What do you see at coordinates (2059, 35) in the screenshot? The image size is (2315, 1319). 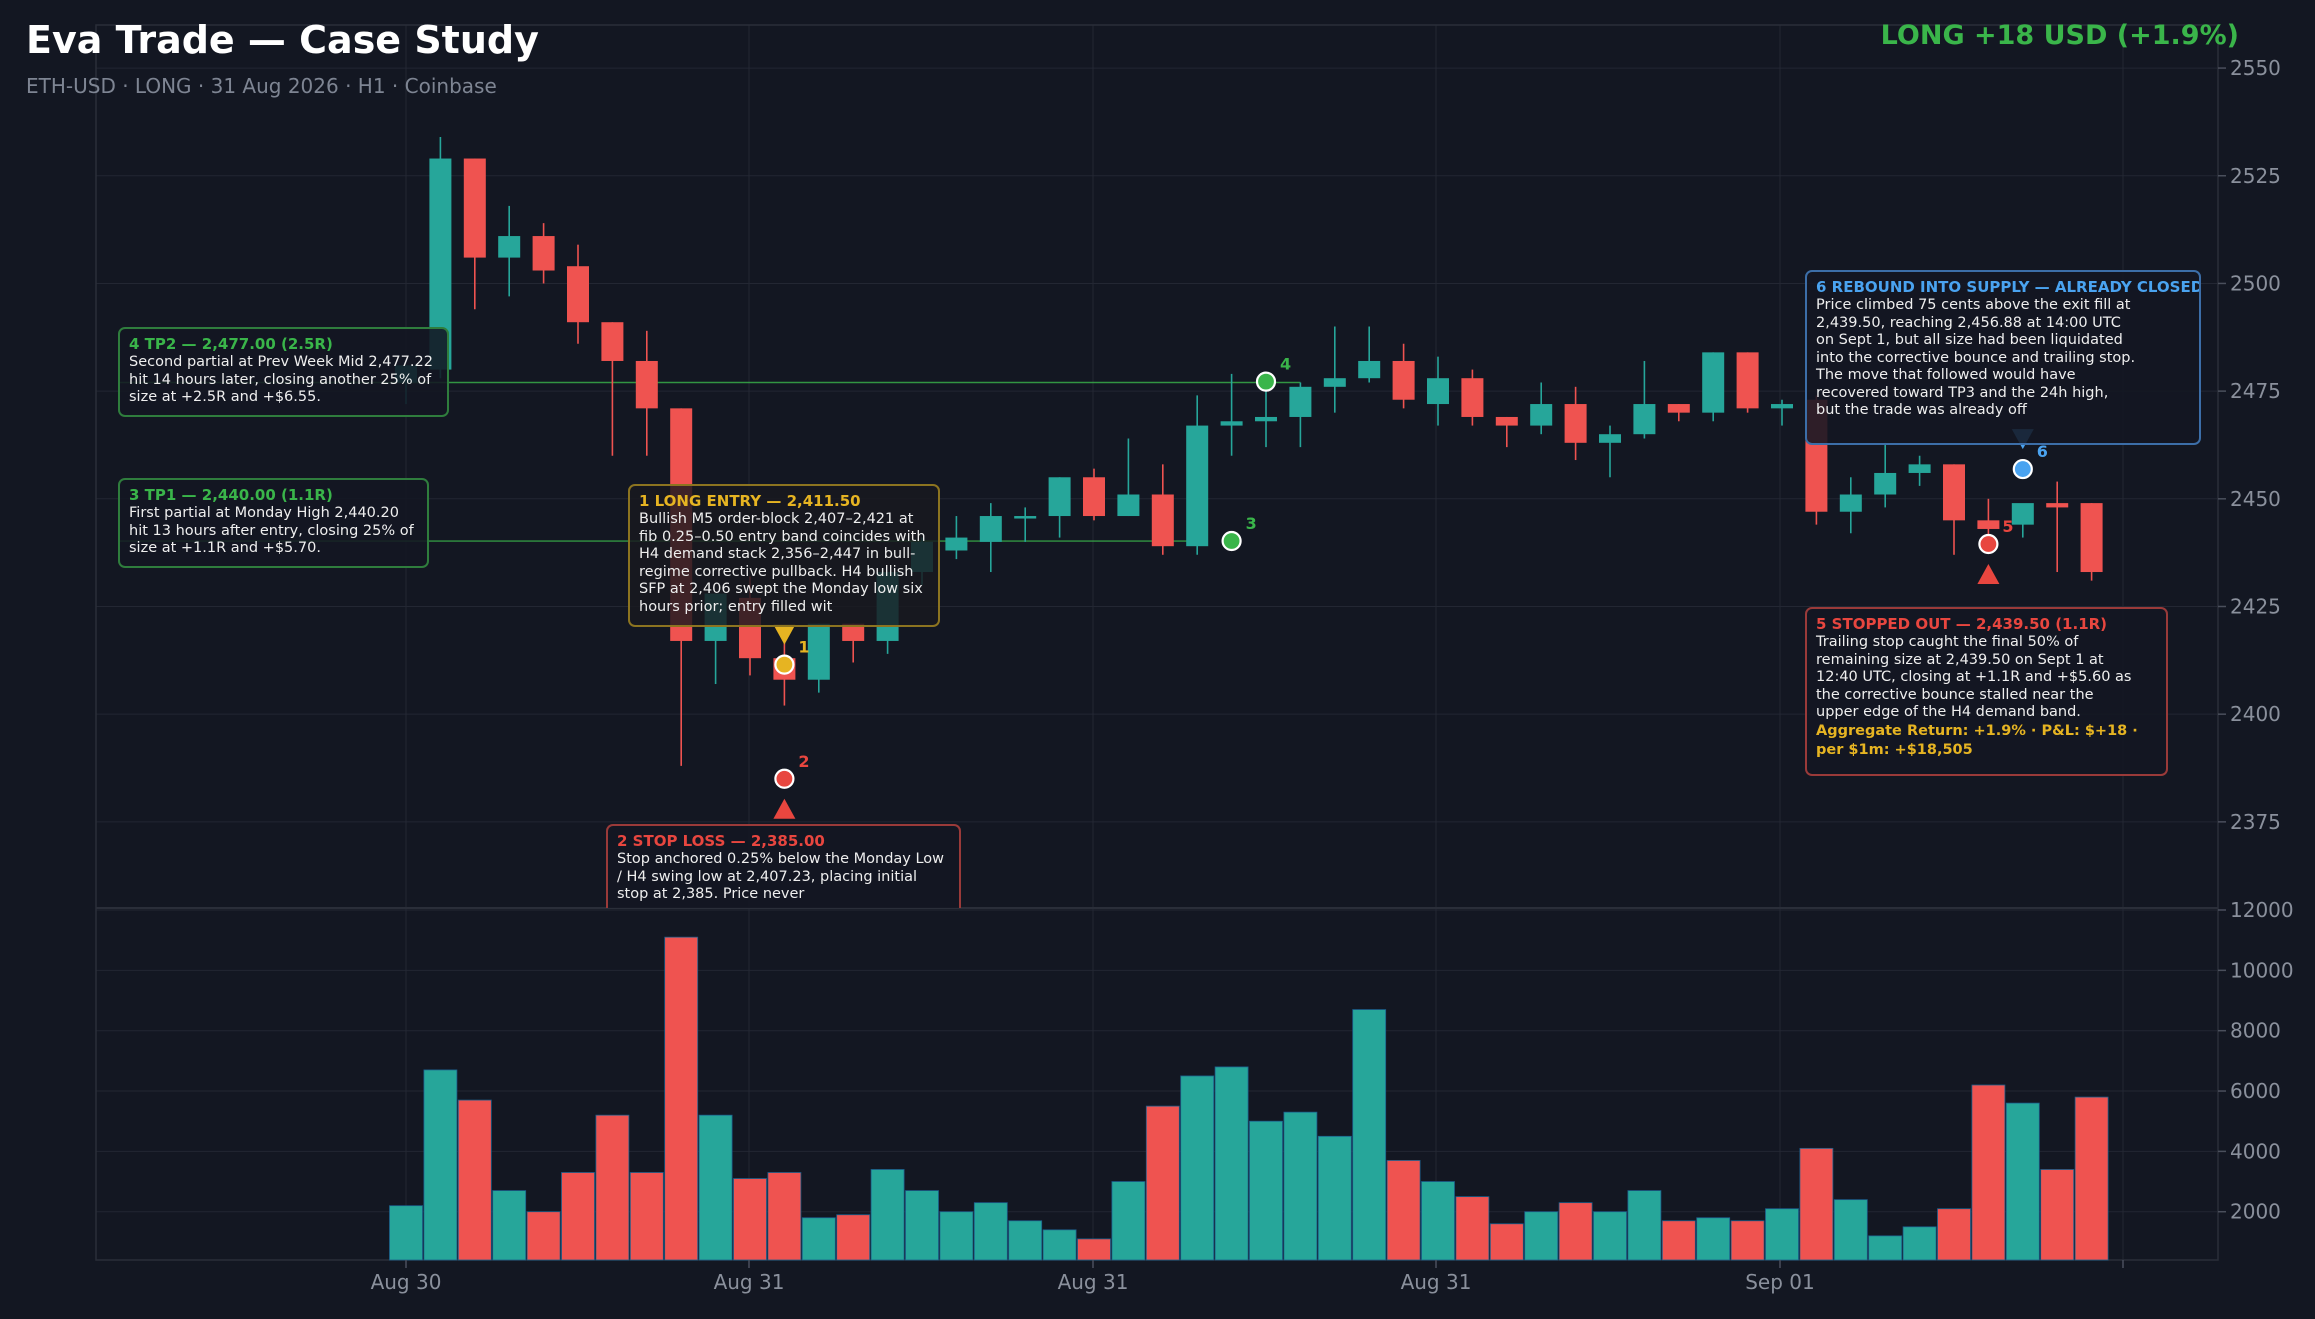 I see `pnl-summary: LONG +18 USD (+1.9%)` at bounding box center [2059, 35].